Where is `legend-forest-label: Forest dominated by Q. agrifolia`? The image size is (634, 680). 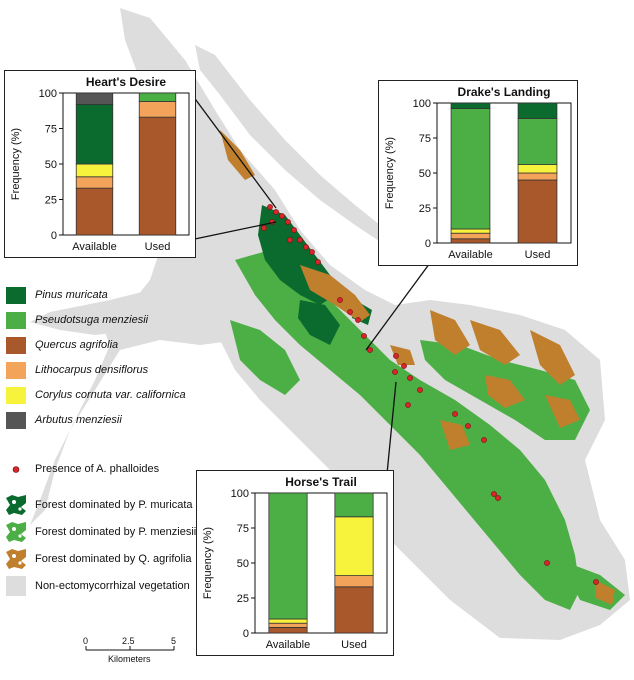 legend-forest-label: Forest dominated by Q. agrifolia is located at coordinates (113, 559).